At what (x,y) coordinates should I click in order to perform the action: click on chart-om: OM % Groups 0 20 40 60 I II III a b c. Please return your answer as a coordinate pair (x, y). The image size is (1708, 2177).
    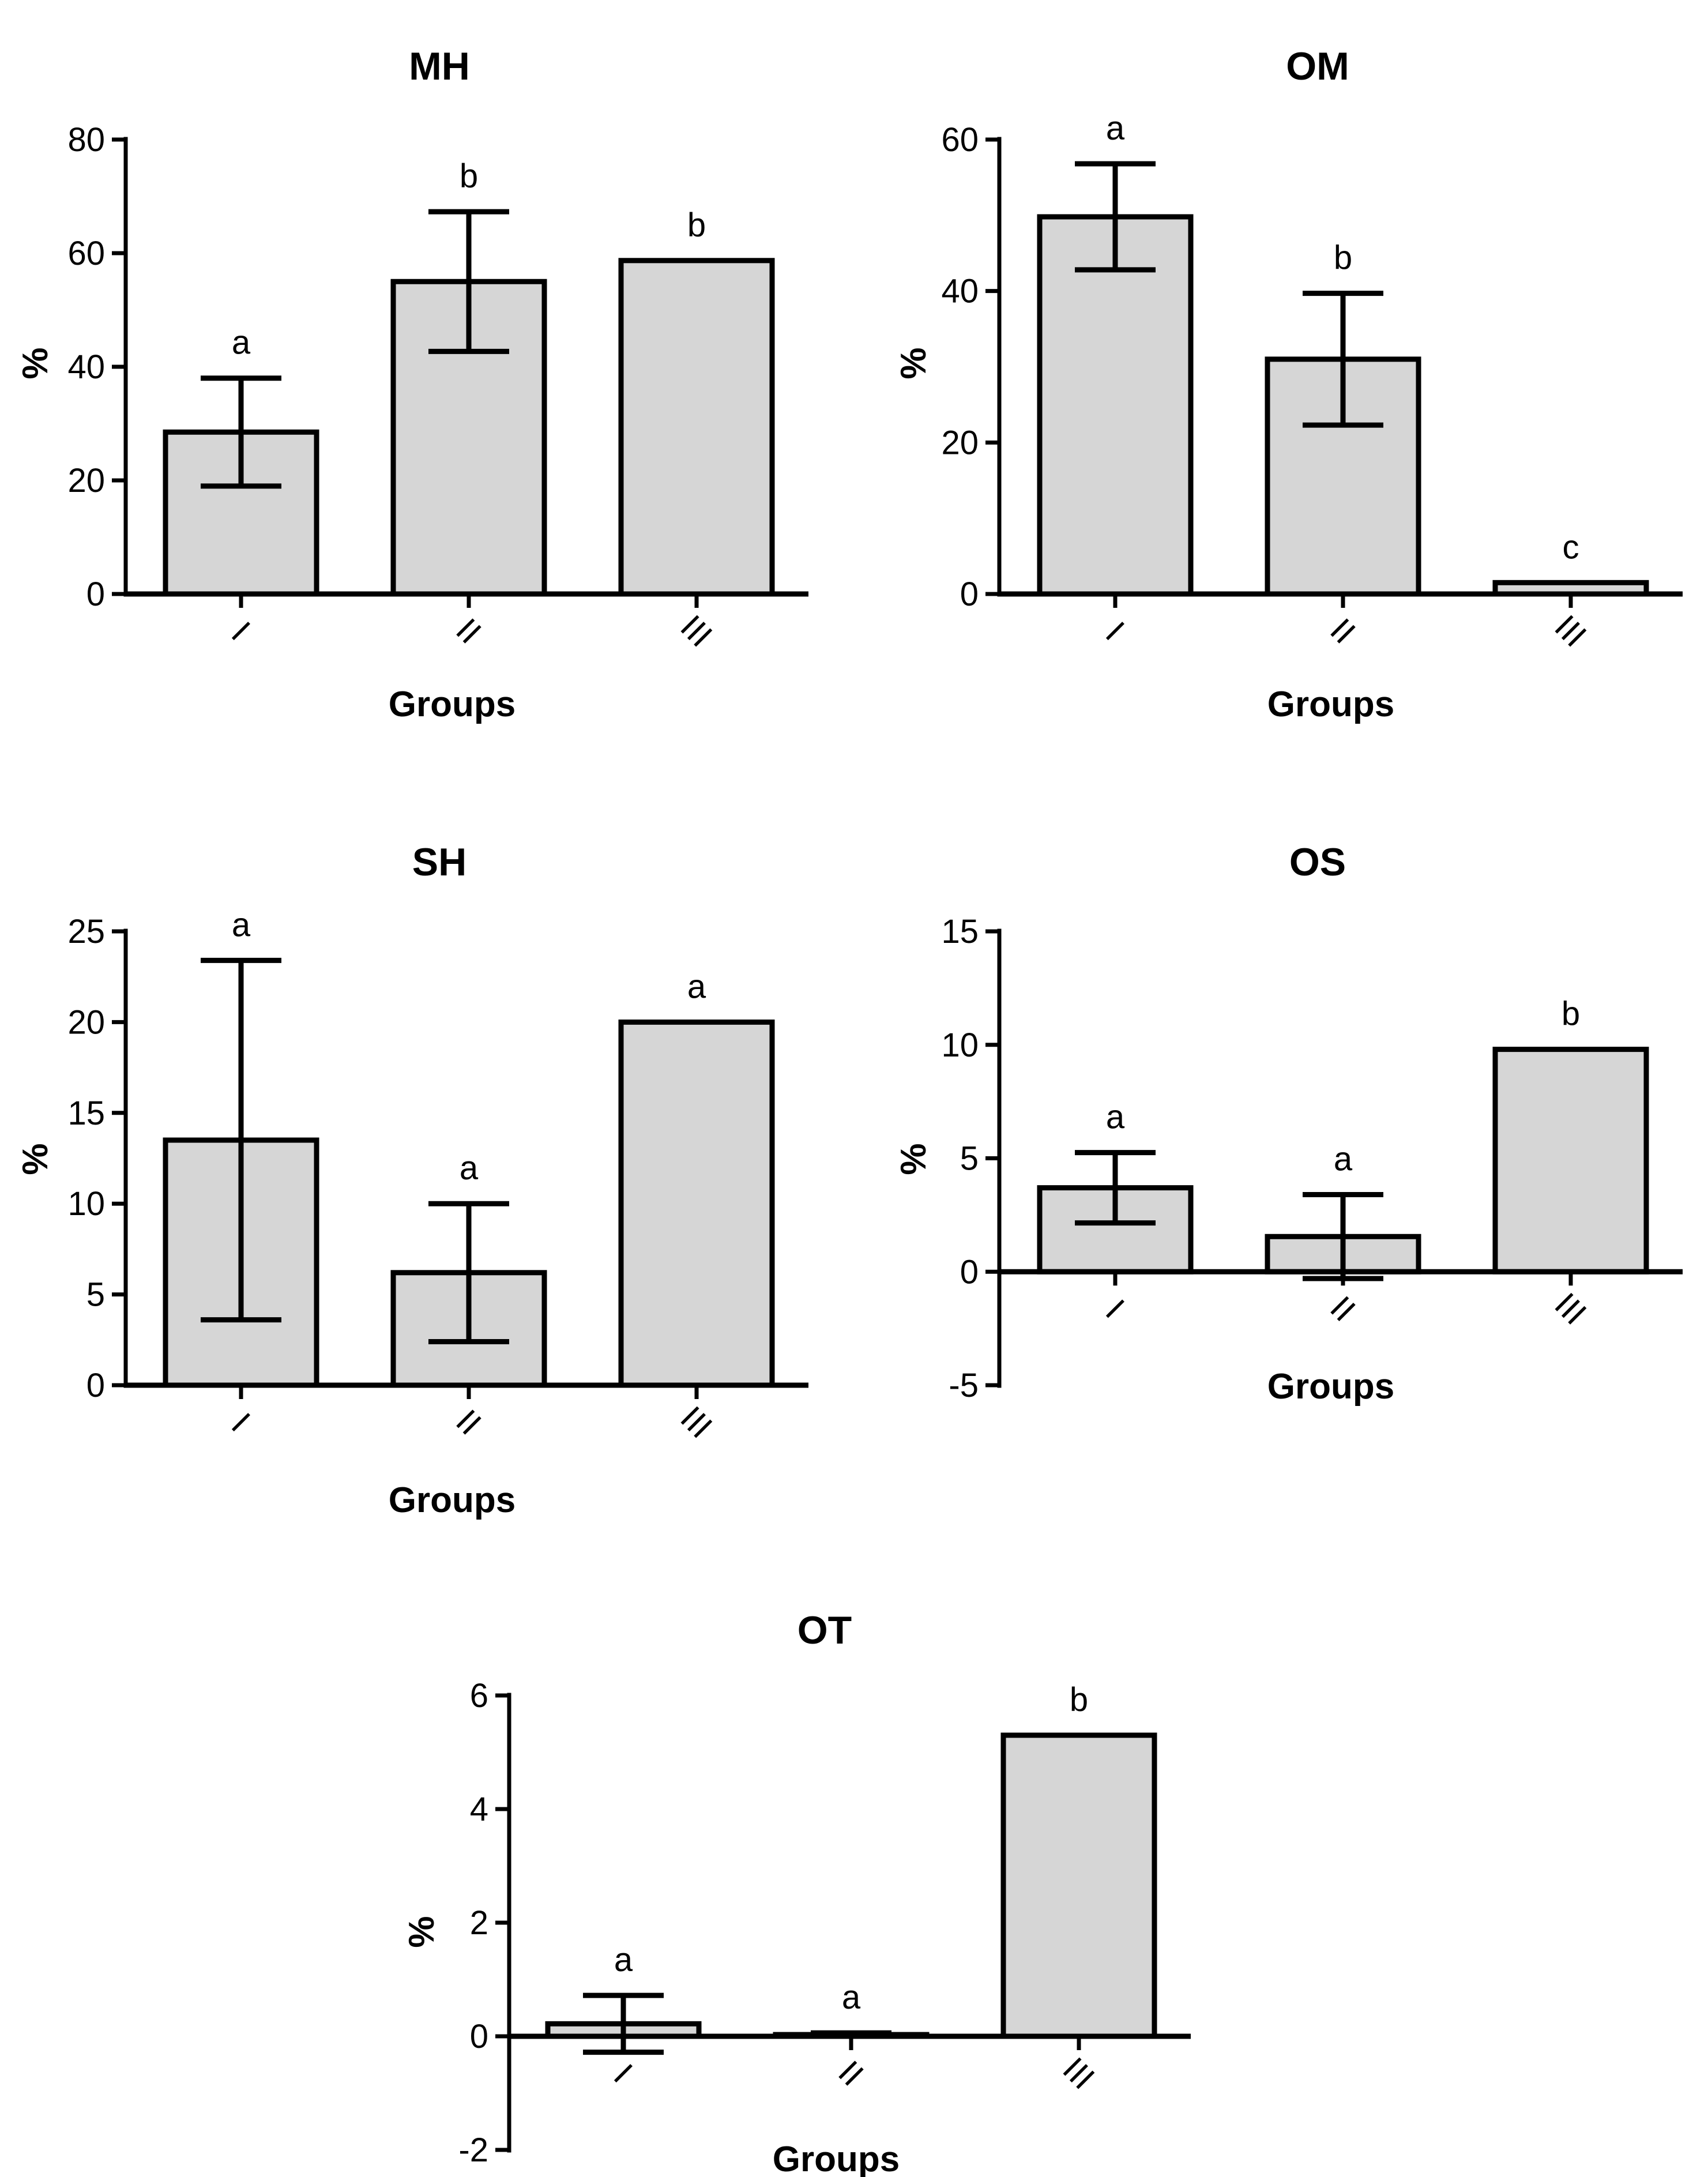
    Looking at the image, I should click on (1288, 384).